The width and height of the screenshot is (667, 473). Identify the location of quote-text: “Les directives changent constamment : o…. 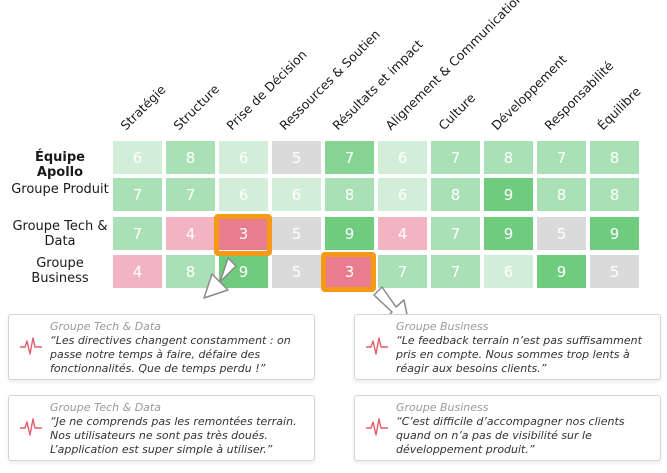
(170, 354).